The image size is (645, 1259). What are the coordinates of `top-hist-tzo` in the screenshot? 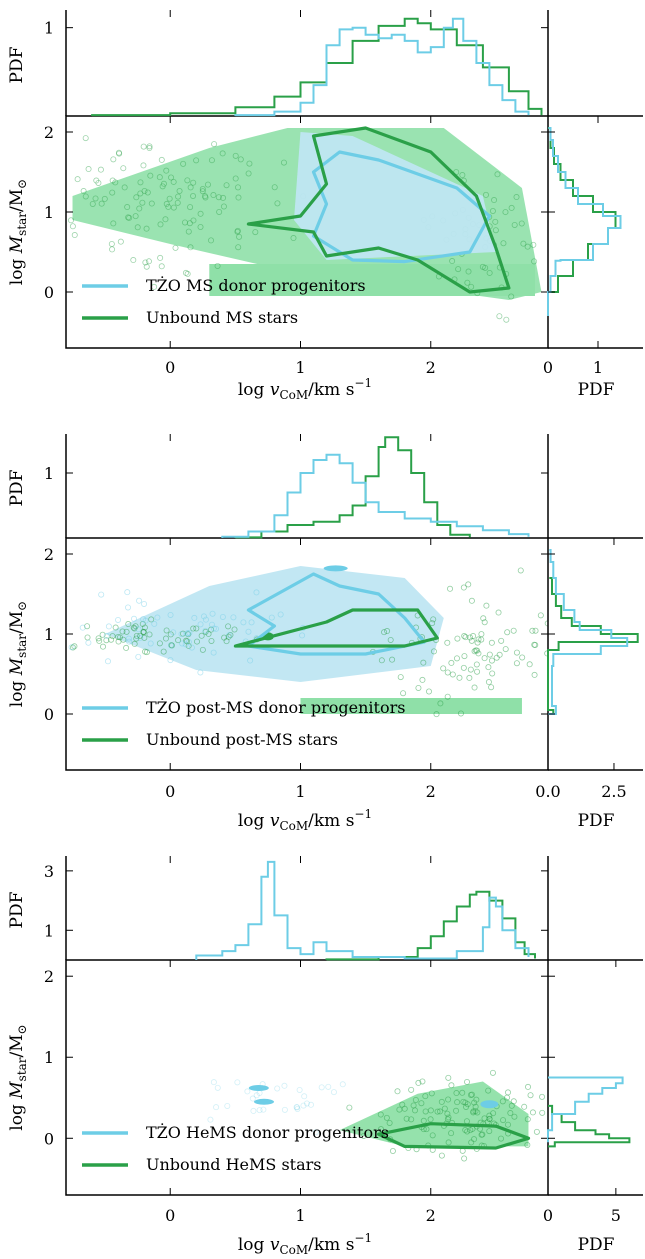 It's located at (382, 67).